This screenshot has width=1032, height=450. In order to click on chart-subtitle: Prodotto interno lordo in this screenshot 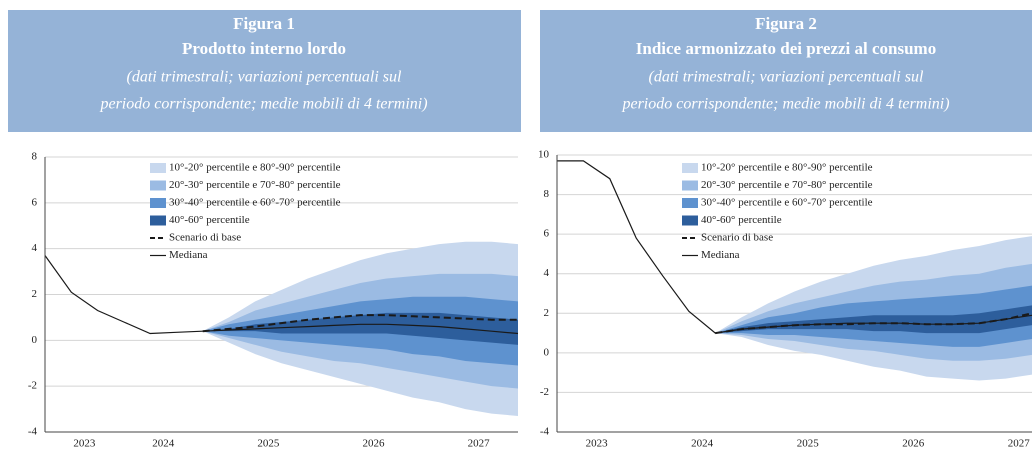, I will do `click(264, 48)`.